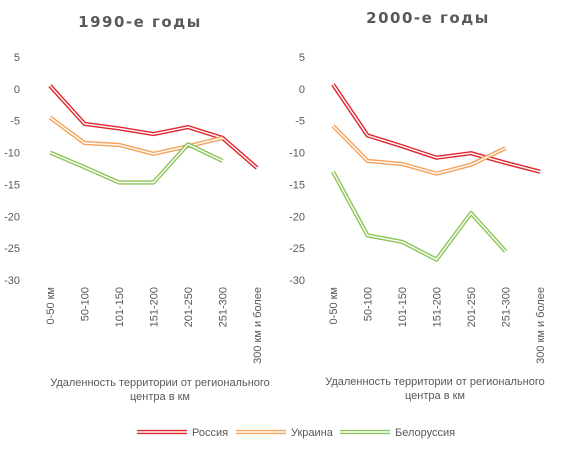 This screenshot has height=449, width=565. I want to click on series-line-белоруссия, so click(419, 216).